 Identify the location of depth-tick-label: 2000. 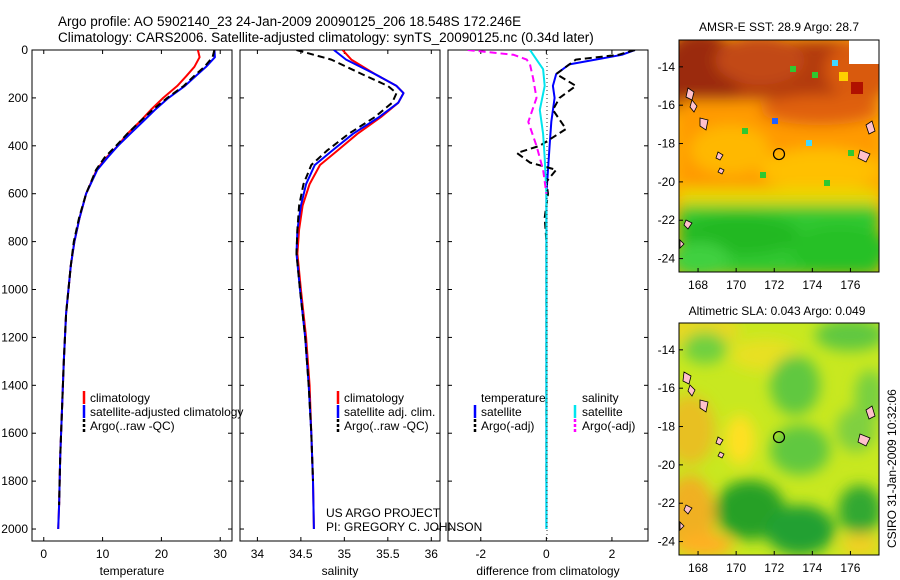
(14, 529).